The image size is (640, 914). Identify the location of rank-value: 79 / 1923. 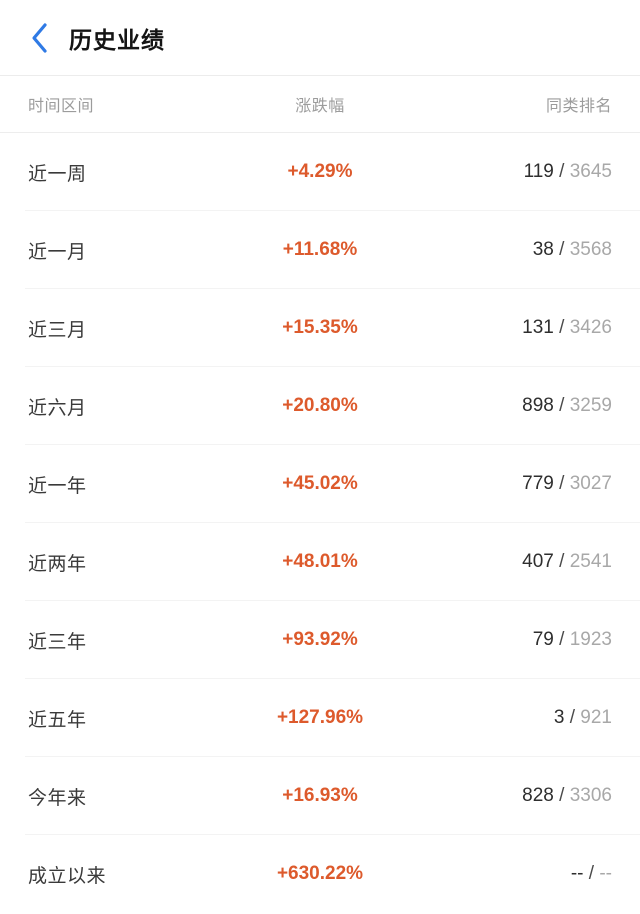
(533, 640).